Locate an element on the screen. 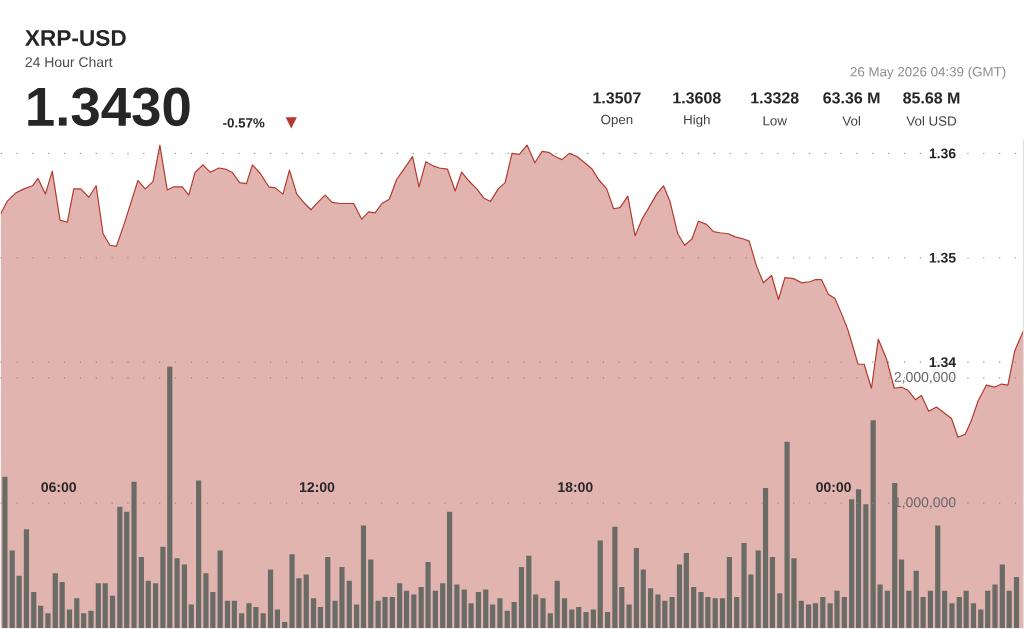  text: -0.57% is located at coordinates (244, 123).